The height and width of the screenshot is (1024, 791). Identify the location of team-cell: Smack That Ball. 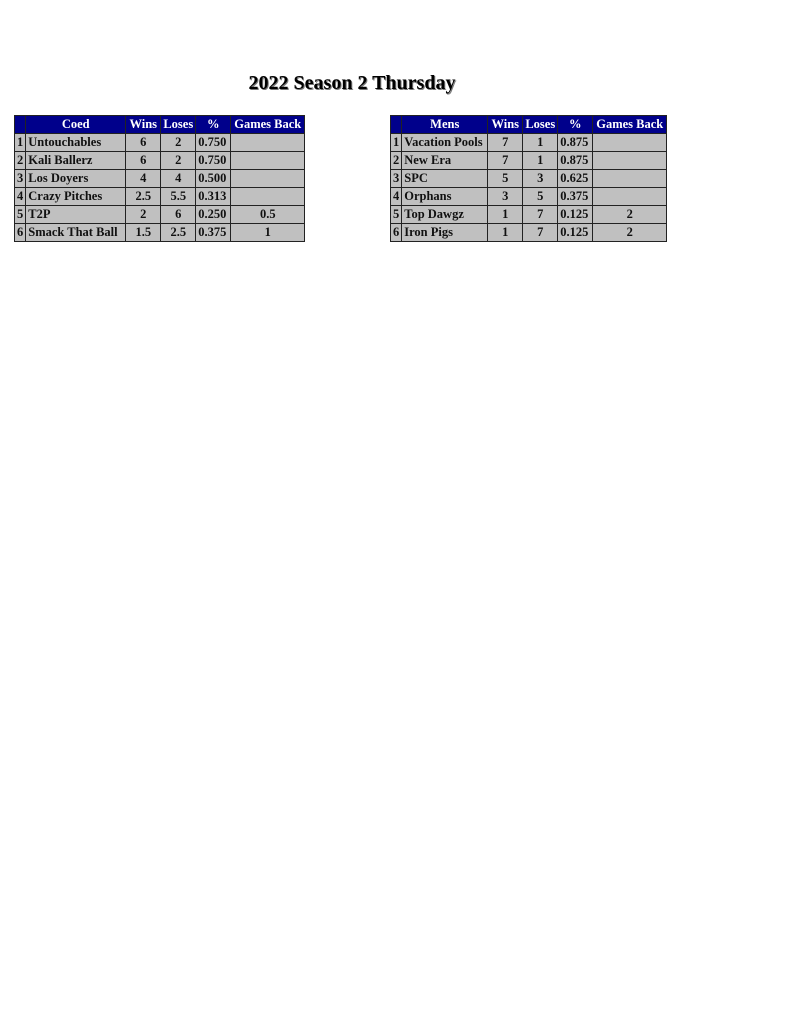
(76, 232).